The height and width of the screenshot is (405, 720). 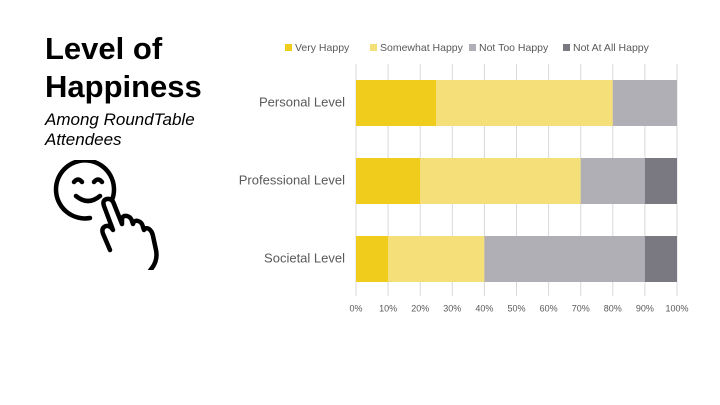 What do you see at coordinates (581, 308) in the screenshot?
I see `x-tick-label: 70%` at bounding box center [581, 308].